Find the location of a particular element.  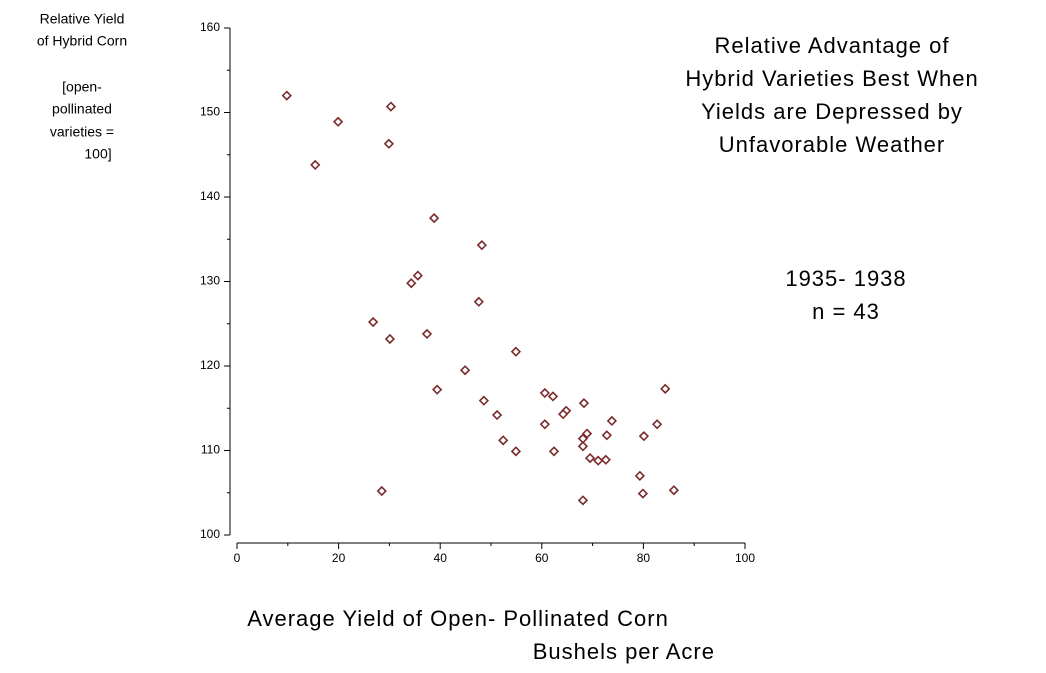

y-tick-label: 120 is located at coordinates (210, 365).